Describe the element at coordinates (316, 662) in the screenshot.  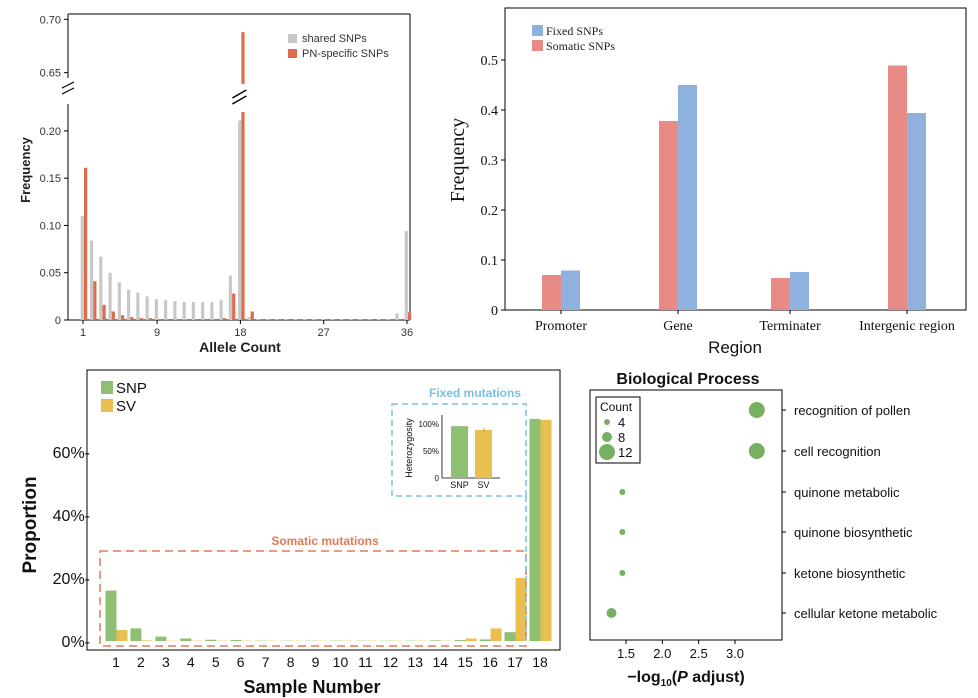
I see `x-tick-label: 9` at that location.